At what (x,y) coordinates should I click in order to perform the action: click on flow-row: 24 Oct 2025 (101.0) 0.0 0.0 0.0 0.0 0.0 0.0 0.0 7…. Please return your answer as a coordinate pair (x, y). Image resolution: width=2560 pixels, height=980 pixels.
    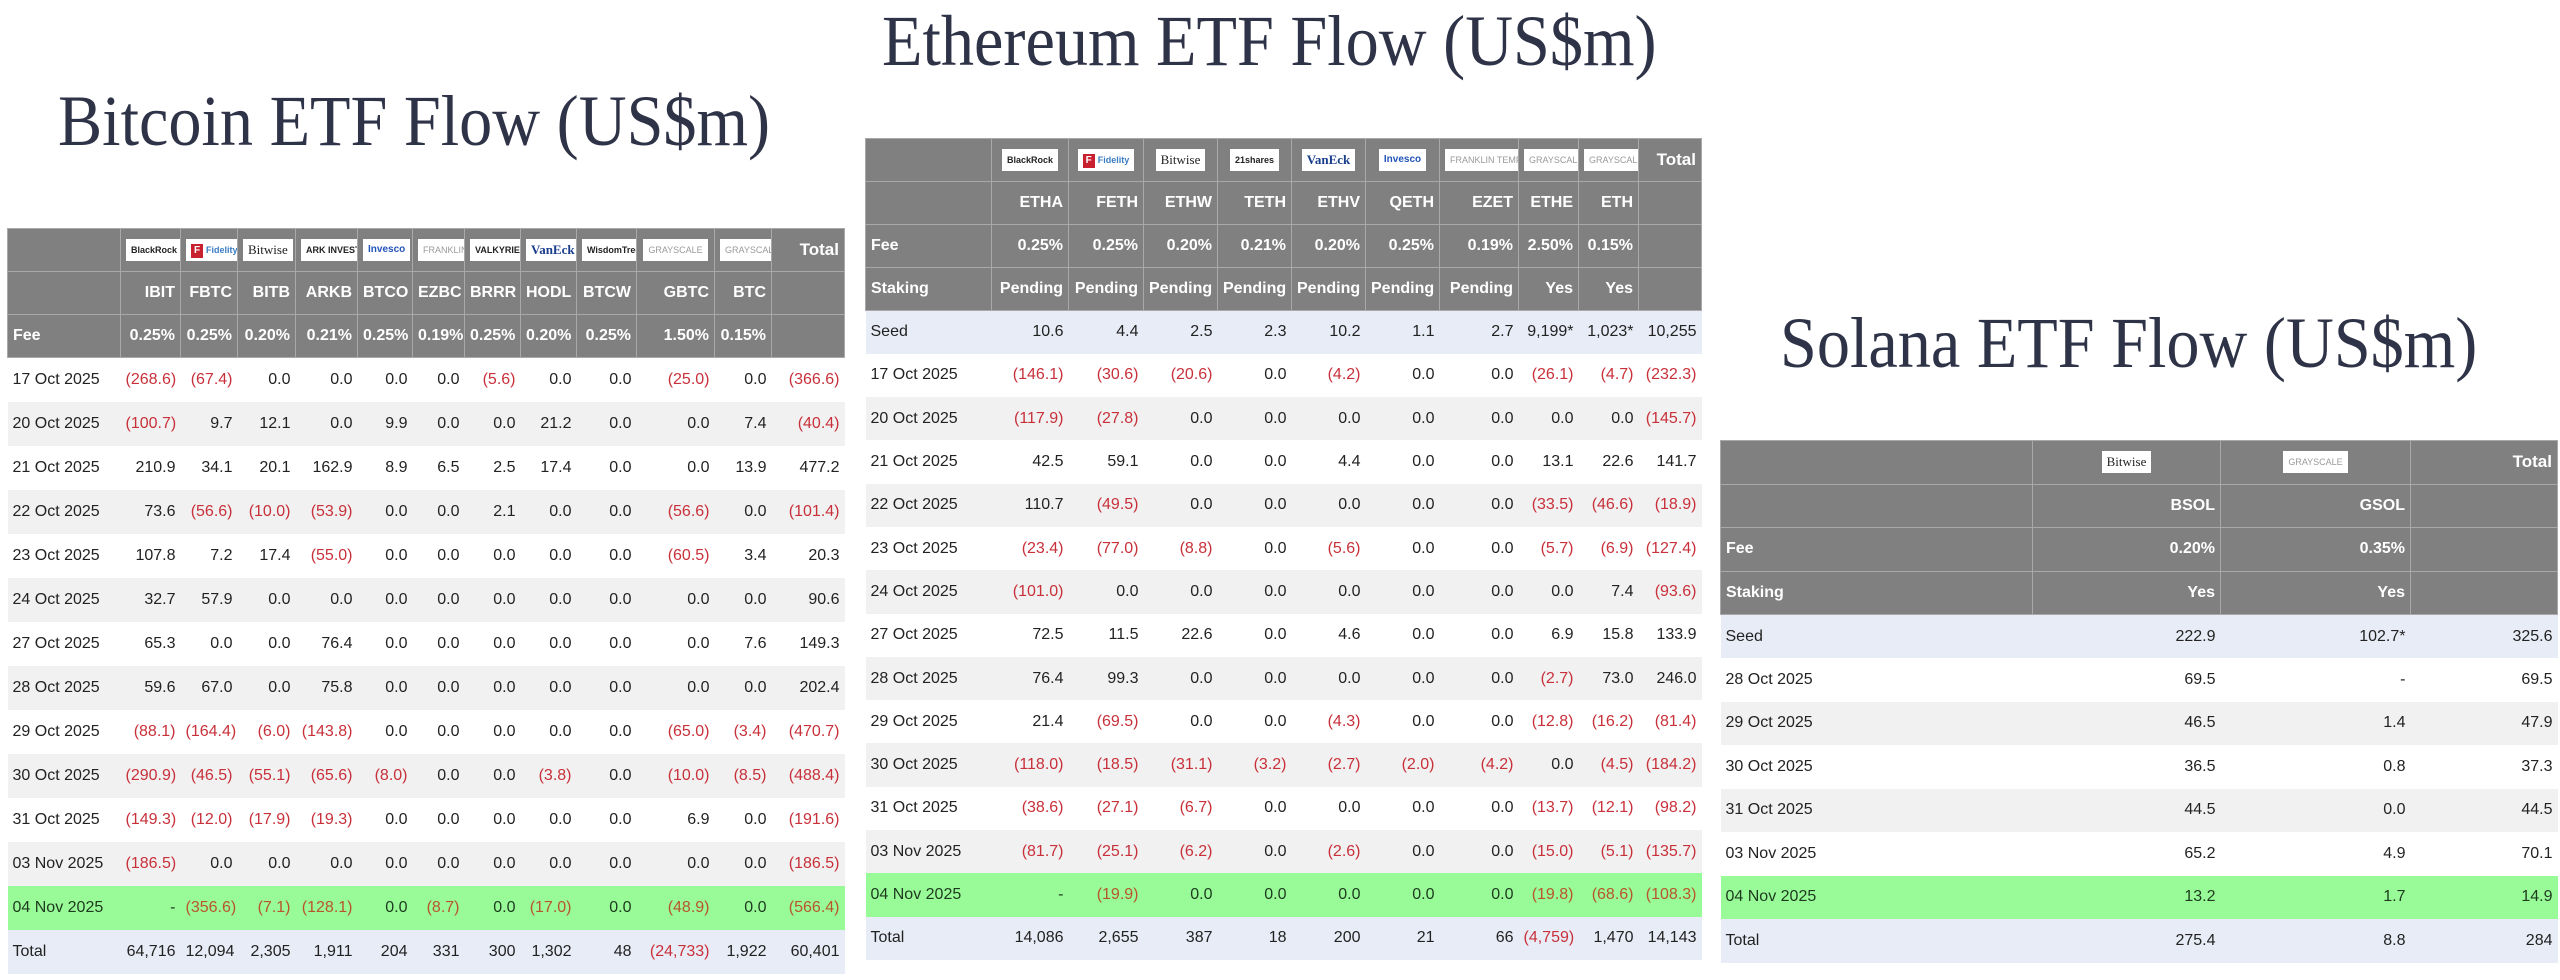
    Looking at the image, I should click on (1283, 592).